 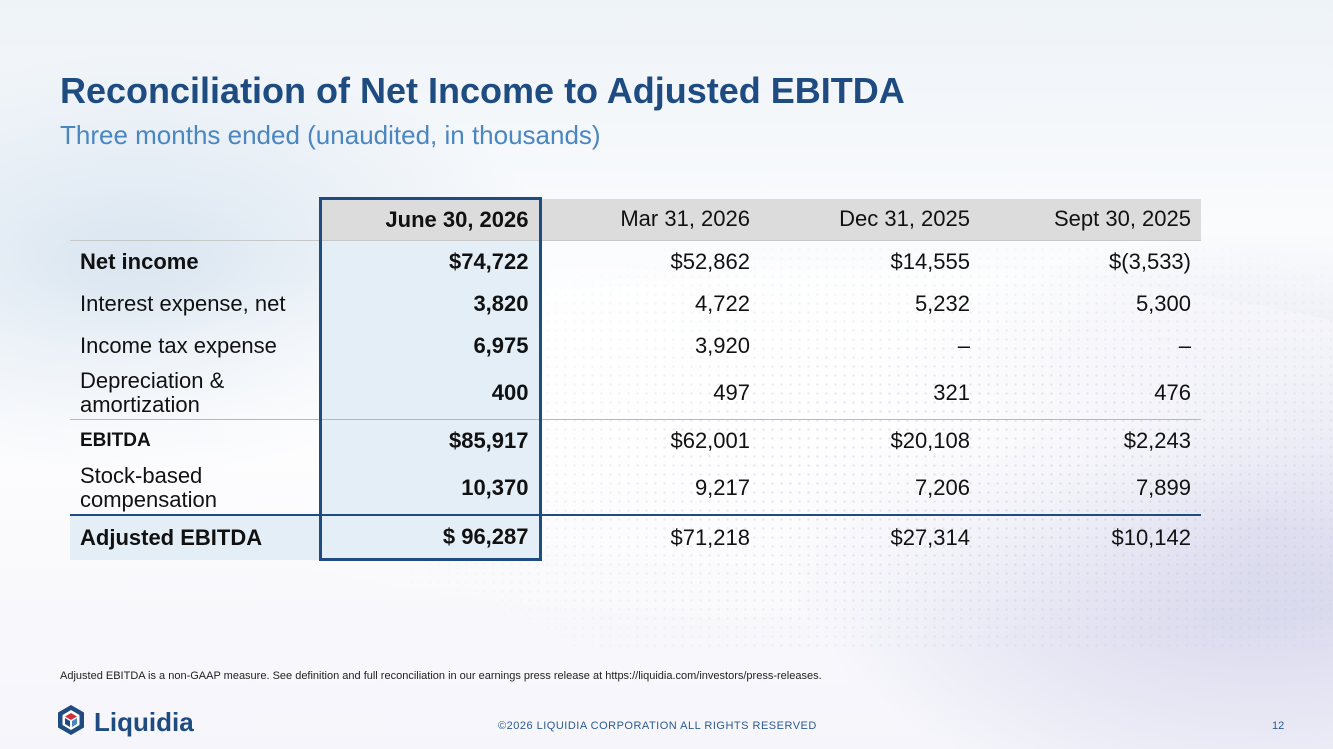 What do you see at coordinates (195, 220) in the screenshot?
I see `header-blank-cell` at bounding box center [195, 220].